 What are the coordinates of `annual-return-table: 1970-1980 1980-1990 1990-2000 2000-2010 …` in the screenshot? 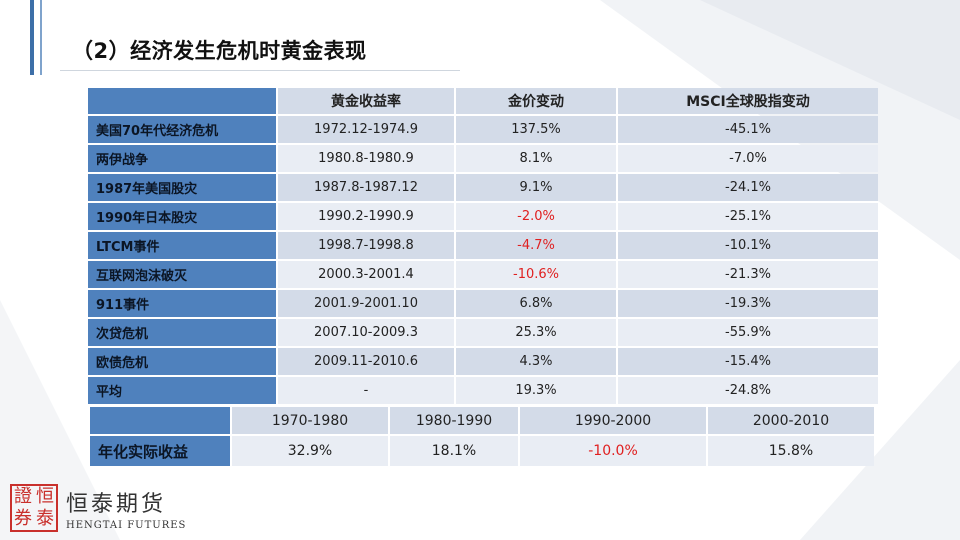 It's located at (482, 436).